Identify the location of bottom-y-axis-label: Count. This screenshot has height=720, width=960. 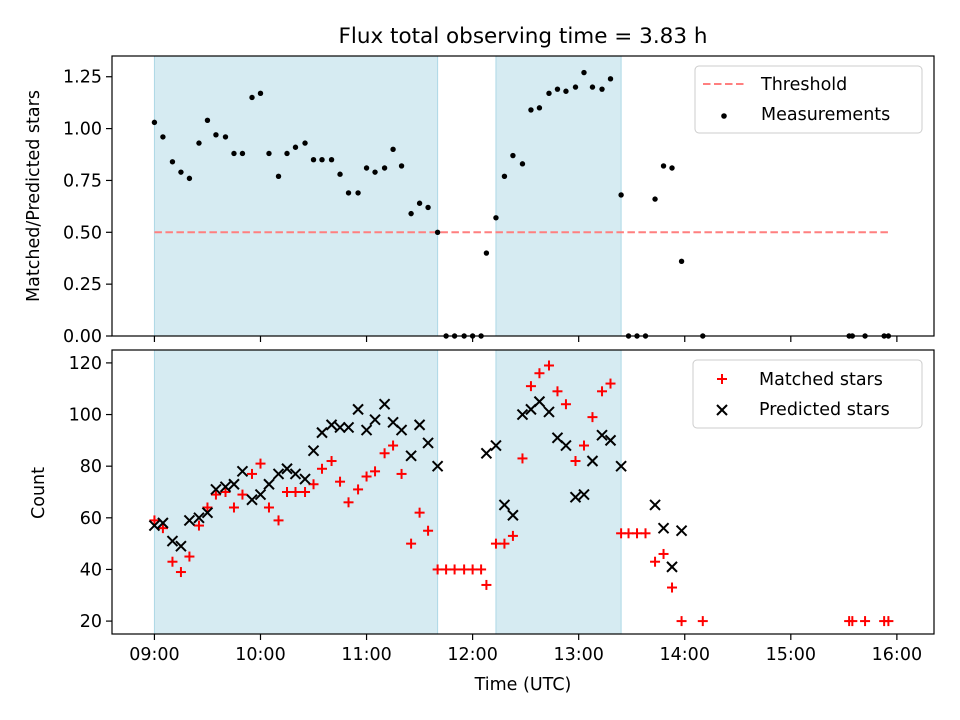
(39, 493).